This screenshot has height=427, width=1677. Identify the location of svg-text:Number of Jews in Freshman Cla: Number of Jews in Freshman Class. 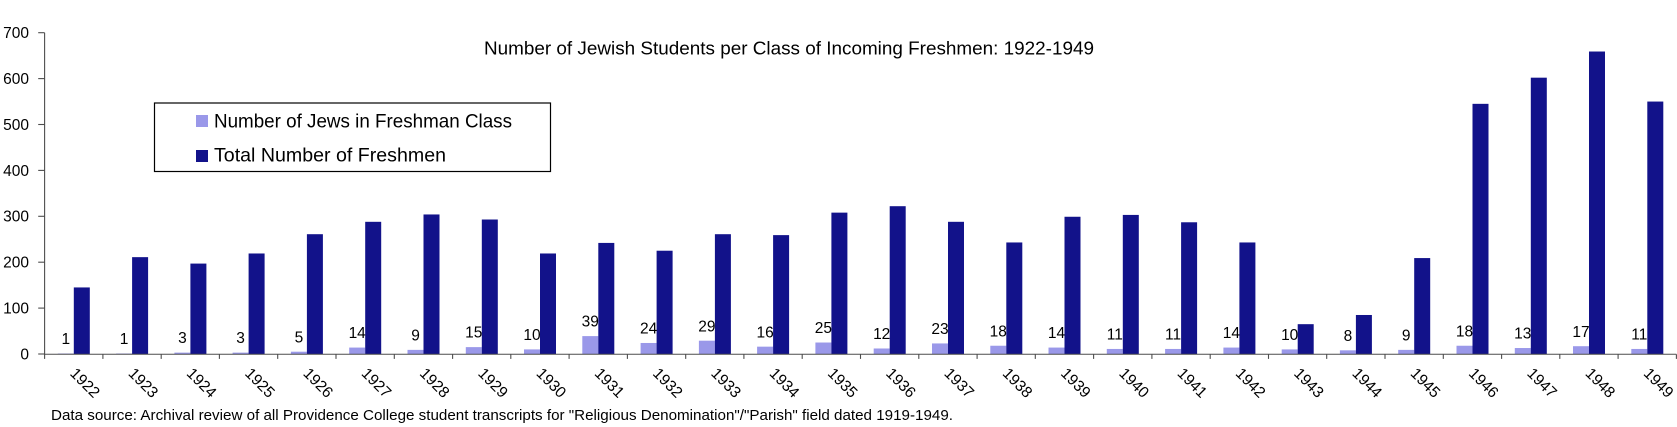
(363, 122).